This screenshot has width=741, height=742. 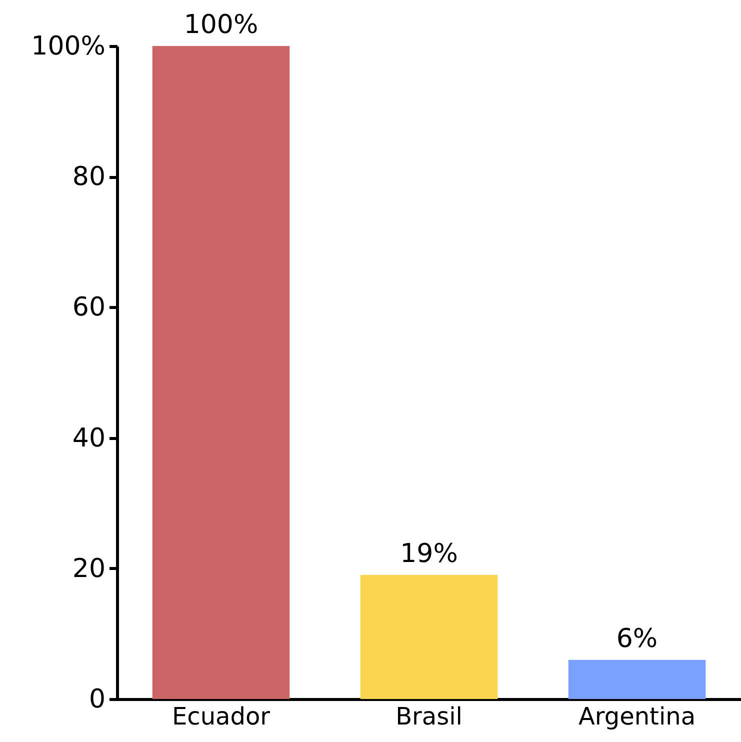 I want to click on y-tick-label: 60, so click(x=89, y=307).